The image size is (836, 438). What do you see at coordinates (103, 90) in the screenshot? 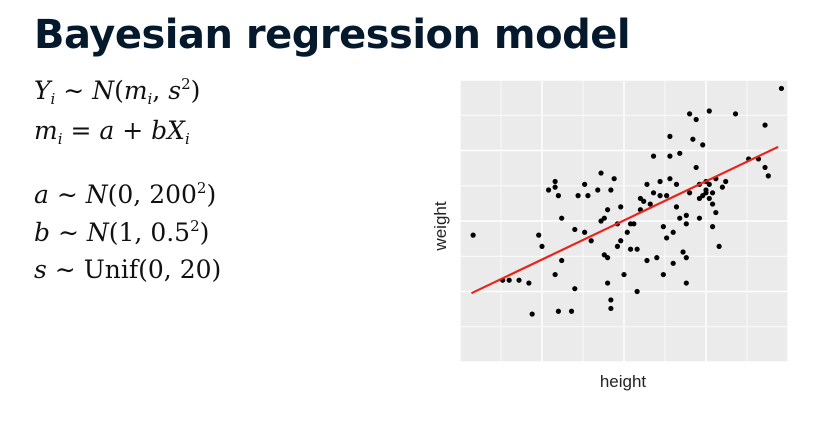
I see `normal-dist-symbol: N` at bounding box center [103, 90].